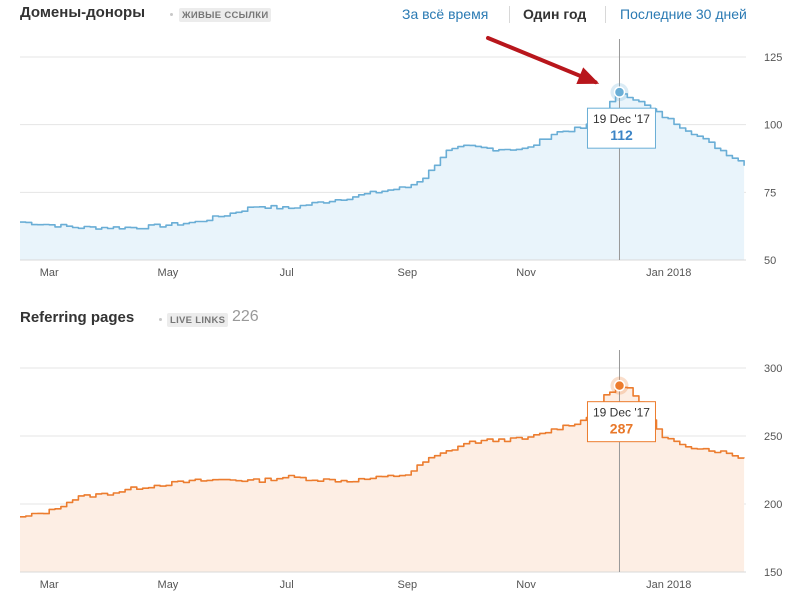 Image resolution: width=794 pixels, height=607 pixels. What do you see at coordinates (542, 60) in the screenshot?
I see `annotation-arrow-shaft` at bounding box center [542, 60].